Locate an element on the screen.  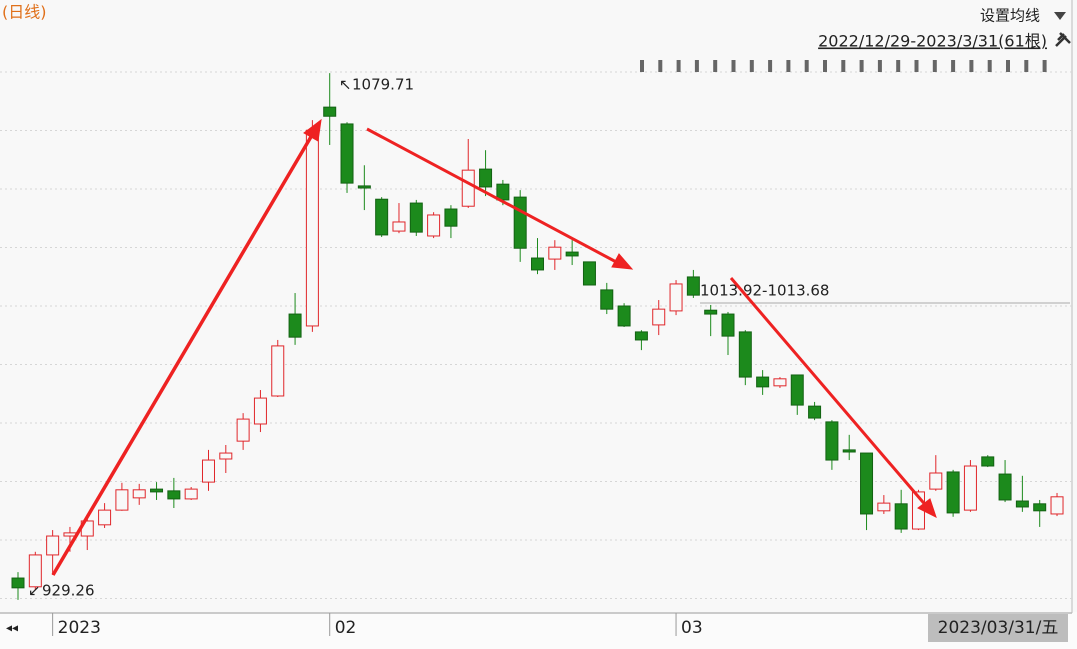
low-arrow: ↙ is located at coordinates (34, 591).